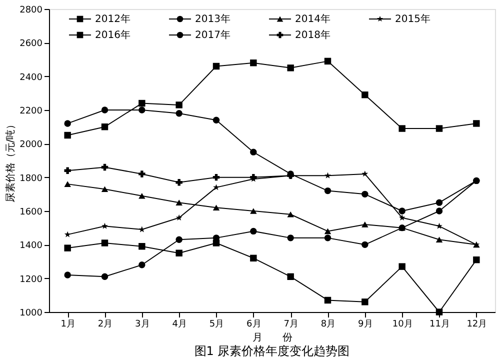  I want to click on legend-label: 2016年, so click(112, 35).